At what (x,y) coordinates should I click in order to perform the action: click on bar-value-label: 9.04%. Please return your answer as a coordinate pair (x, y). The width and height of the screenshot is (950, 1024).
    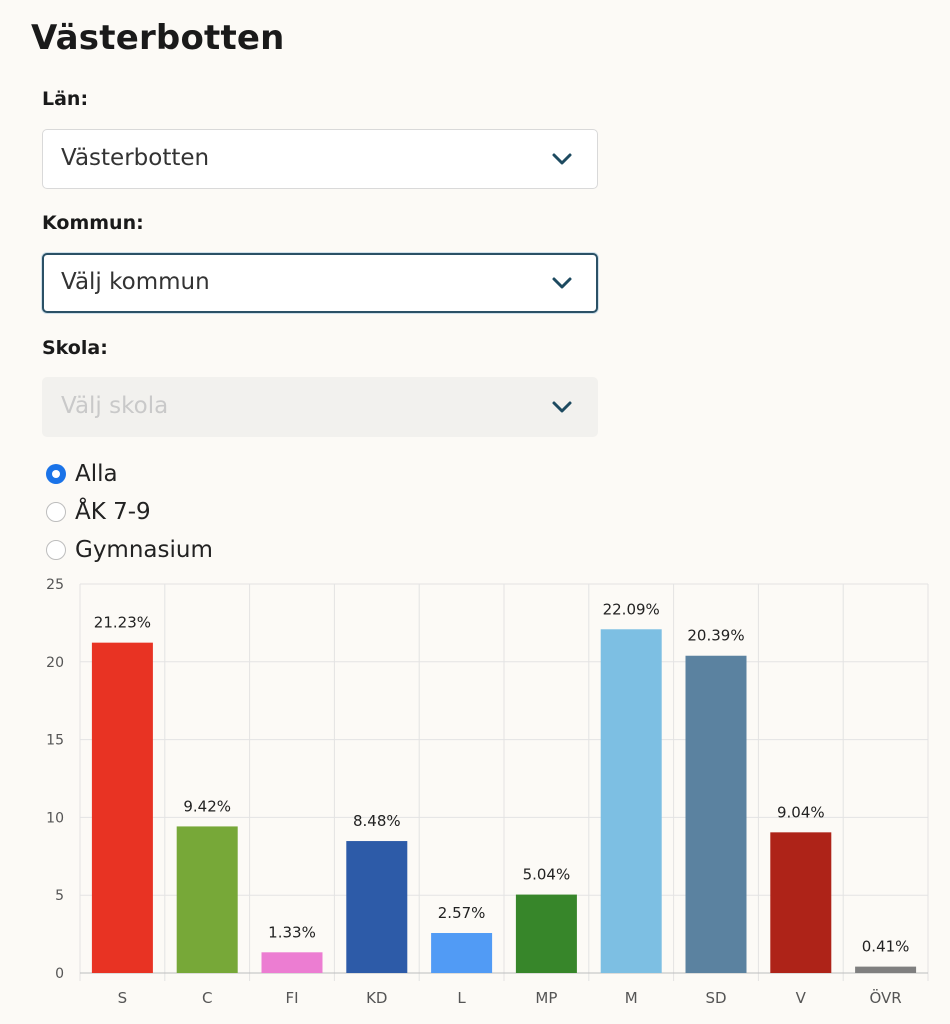
    Looking at the image, I should click on (801, 812).